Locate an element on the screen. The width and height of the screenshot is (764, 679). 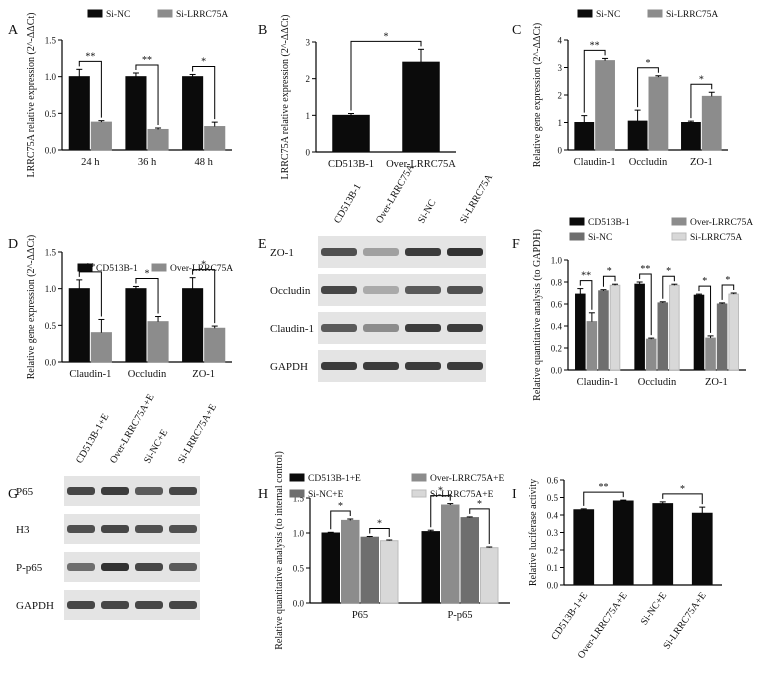
x-tick-label: 24 h is located at coordinates (90, 162).